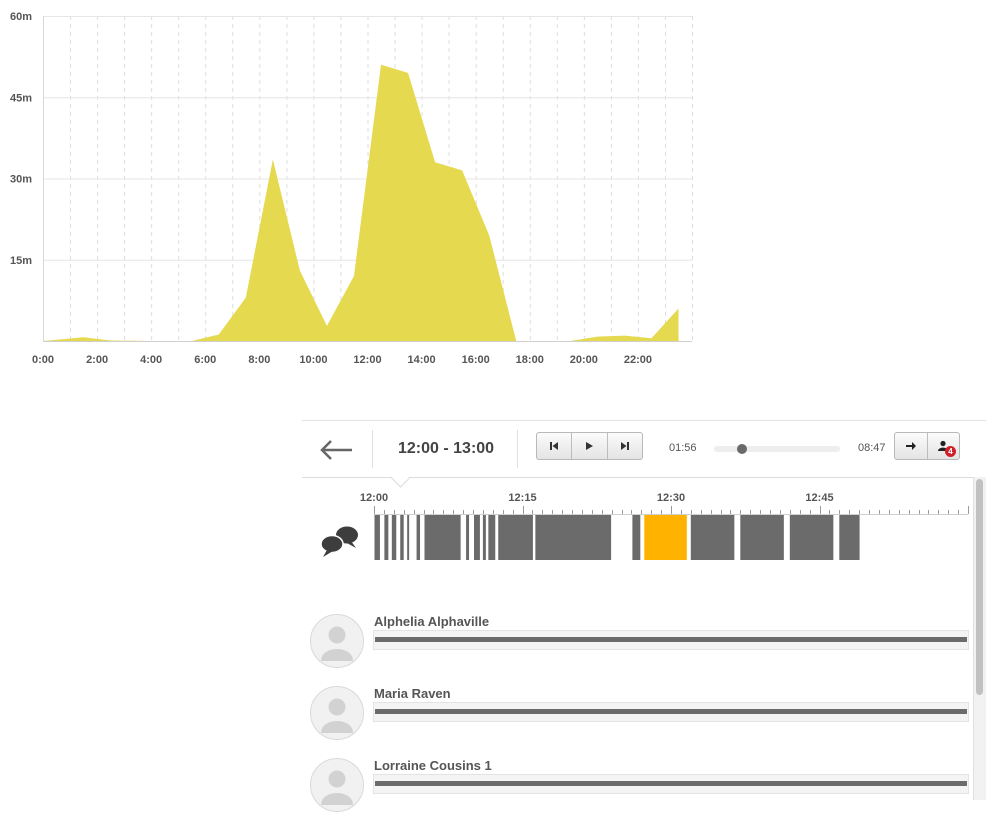 Image resolution: width=1000 pixels, height=818 pixels. Describe the element at coordinates (671, 498) in the screenshot. I see `timeline-tick-label: 12:30` at that location.